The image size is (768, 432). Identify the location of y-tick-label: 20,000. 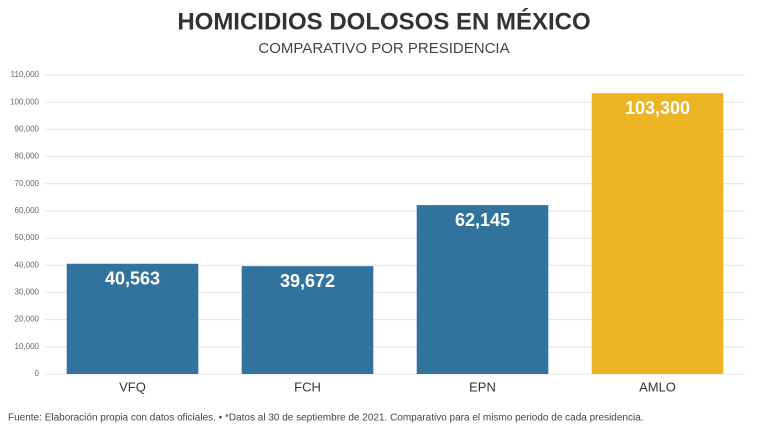
(27, 319).